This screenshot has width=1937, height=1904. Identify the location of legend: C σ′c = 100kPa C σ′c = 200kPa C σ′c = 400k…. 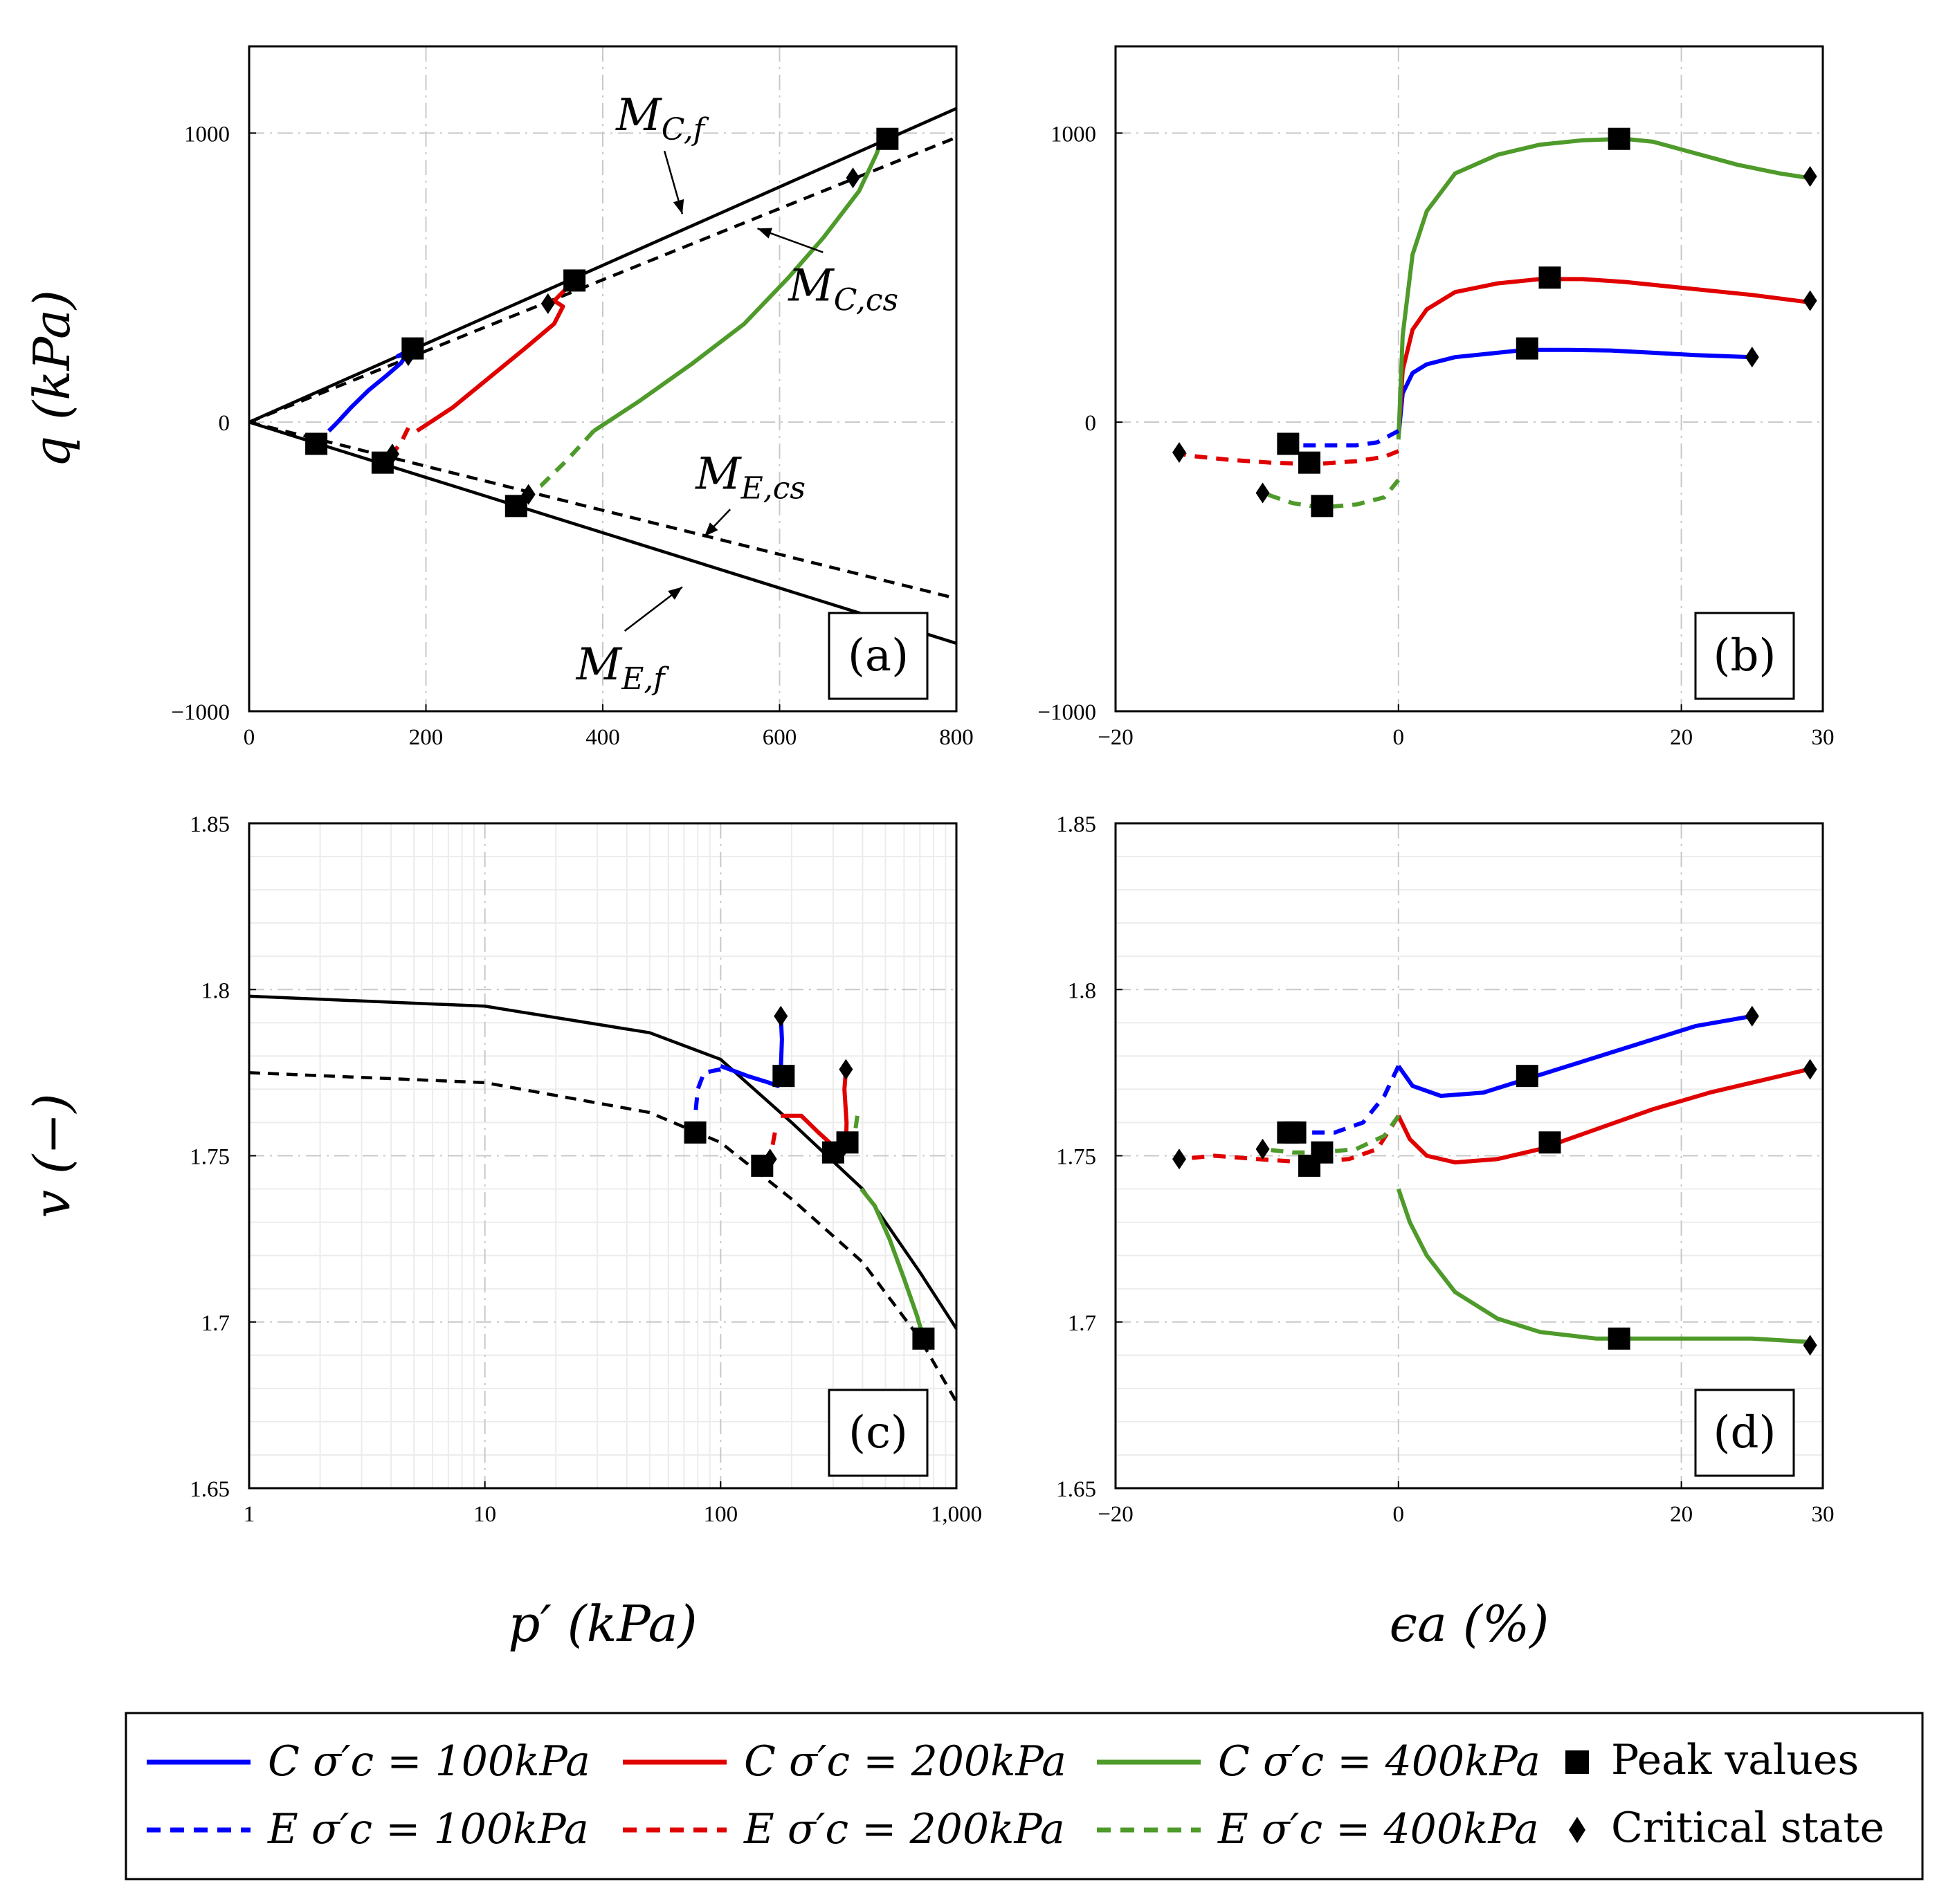
(1024, 1796).